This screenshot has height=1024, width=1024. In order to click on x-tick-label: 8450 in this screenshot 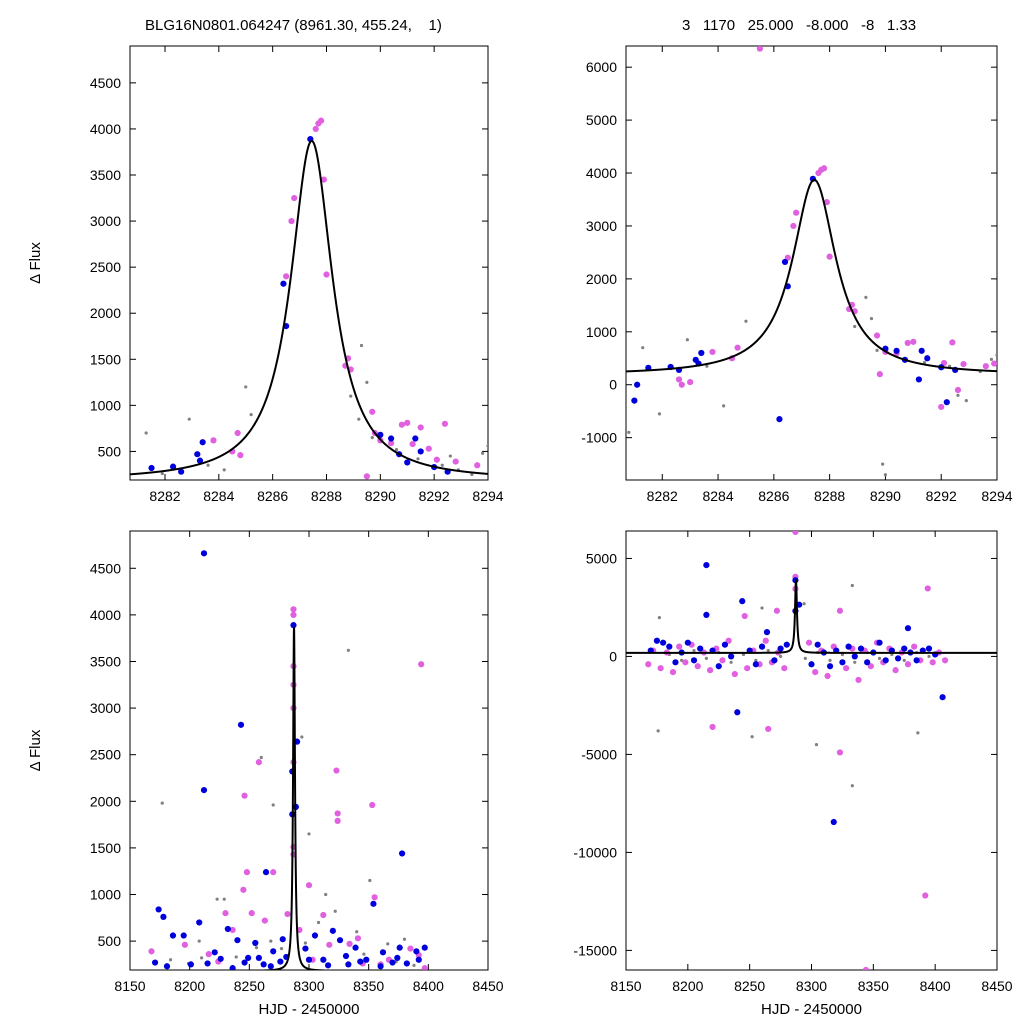, I will do `click(487, 986)`.